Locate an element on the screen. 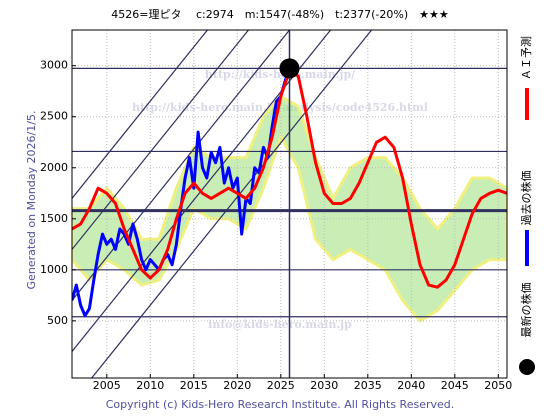  legend-label: 過去の株価 is located at coordinates (526, 198).